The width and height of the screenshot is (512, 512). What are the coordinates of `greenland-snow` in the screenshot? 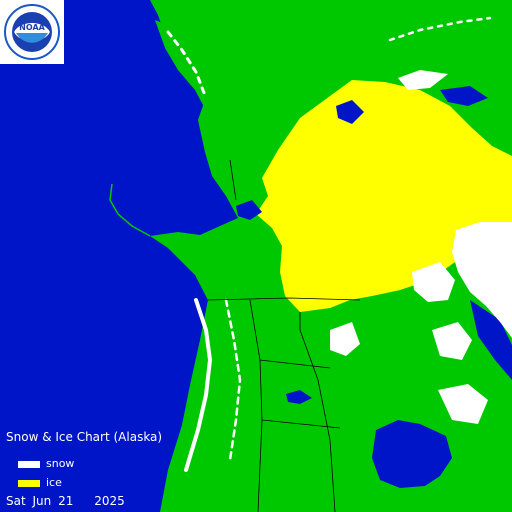 It's located at (482, 280).